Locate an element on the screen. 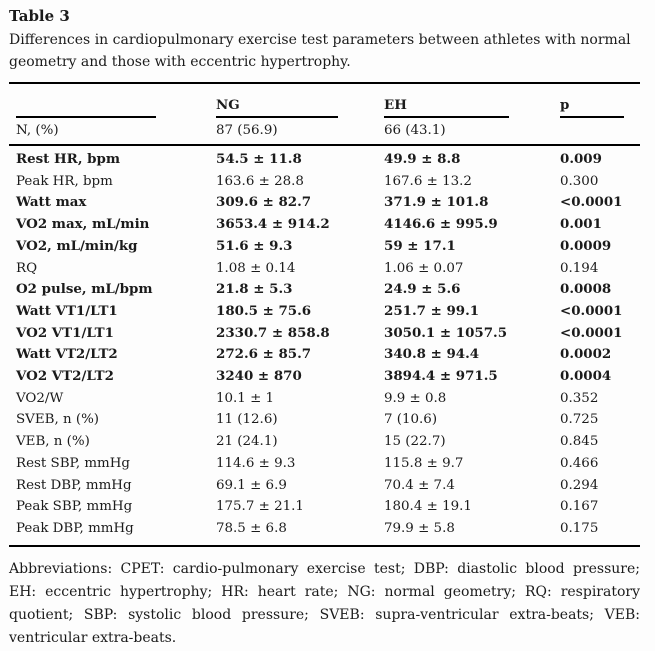 The width and height of the screenshot is (655, 651). row-parameter-label: Peak HR, bpm is located at coordinates (64, 181).